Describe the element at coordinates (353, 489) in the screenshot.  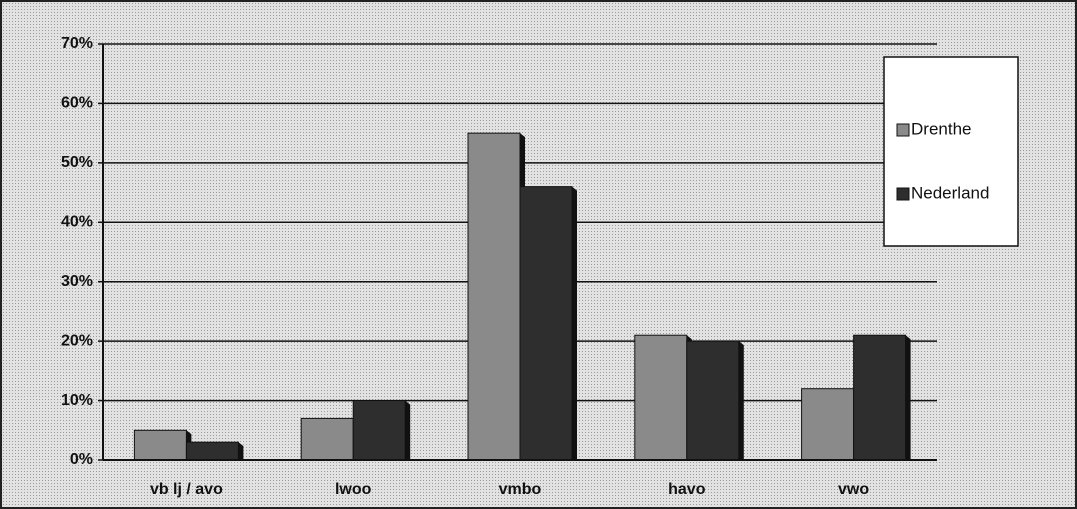
I see `x-tick-label: lwoo` at that location.